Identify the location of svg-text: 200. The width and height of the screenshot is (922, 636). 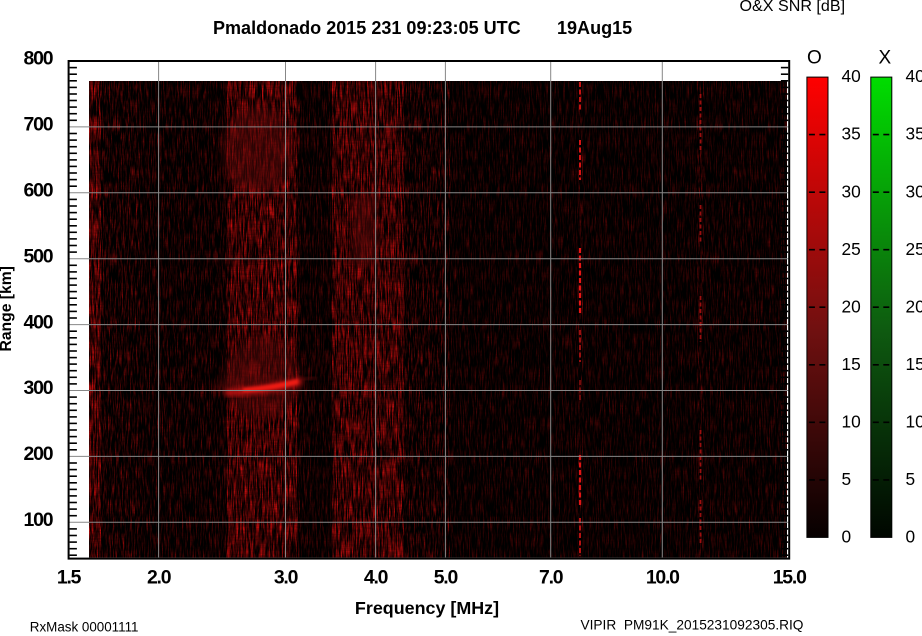
(38, 454).